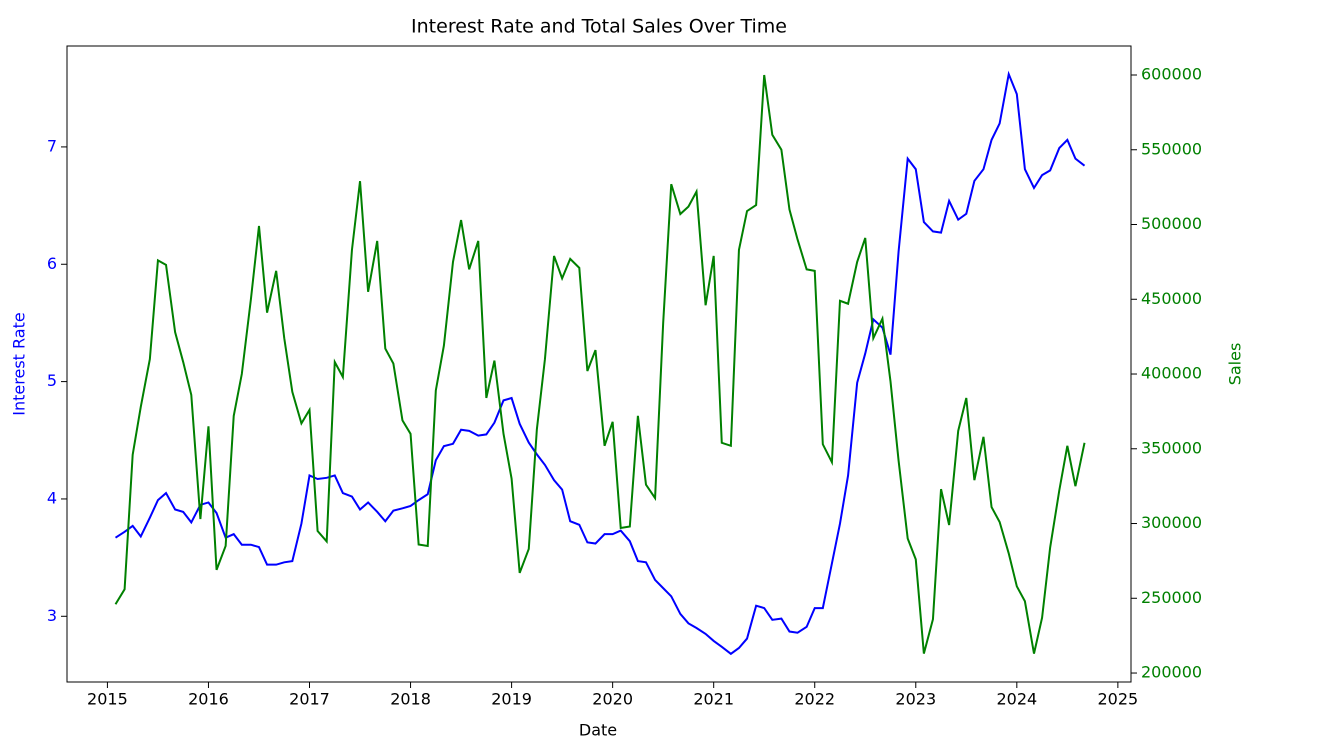 This screenshot has height=747, width=1317. Describe the element at coordinates (52, 497) in the screenshot. I see `y-tick-label: 4` at that location.